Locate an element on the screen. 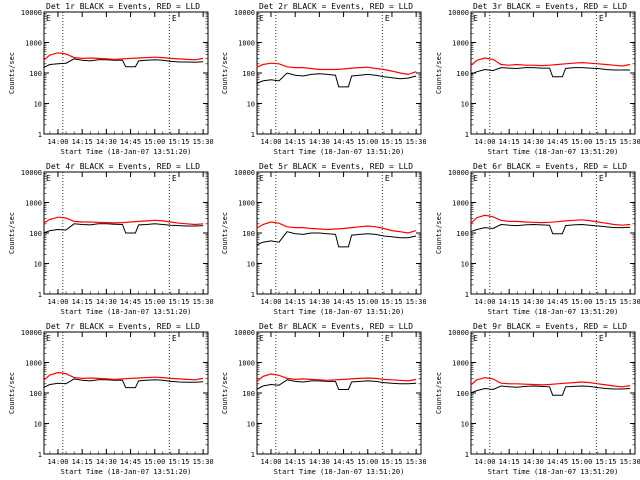  chart-title: Det 7r BLACK = Events, RED = LLD is located at coordinates (123, 326).